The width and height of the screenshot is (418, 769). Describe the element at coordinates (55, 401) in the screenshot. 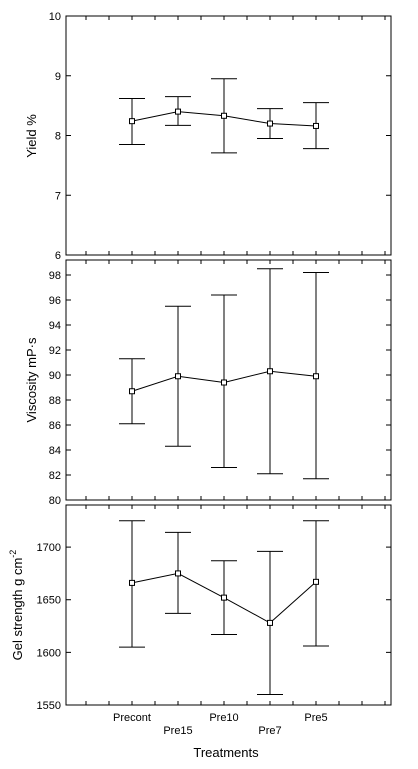

I see `viscosity-y-tick-label-4: 88` at that location.